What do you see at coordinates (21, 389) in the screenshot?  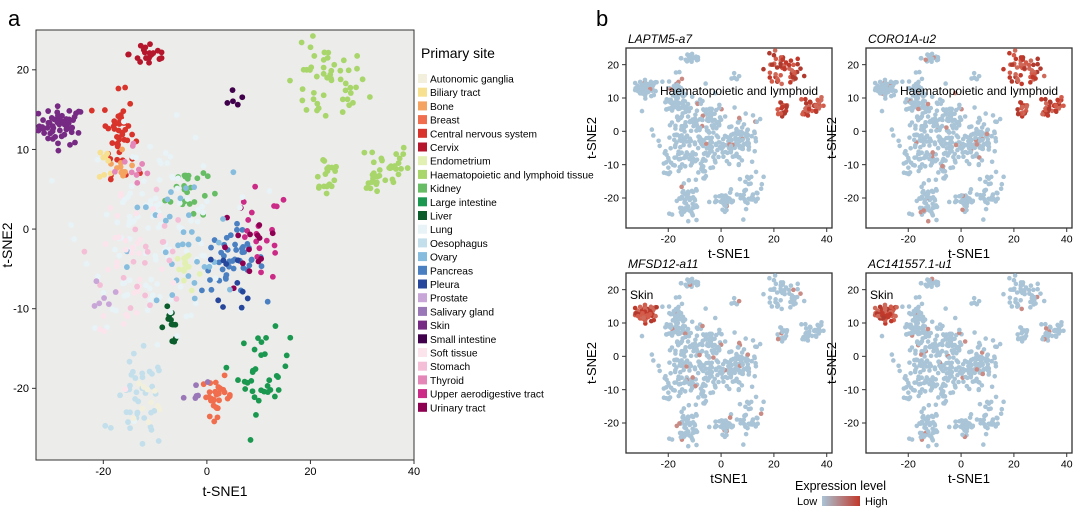 I see `y-tick-label: -20` at bounding box center [21, 389].